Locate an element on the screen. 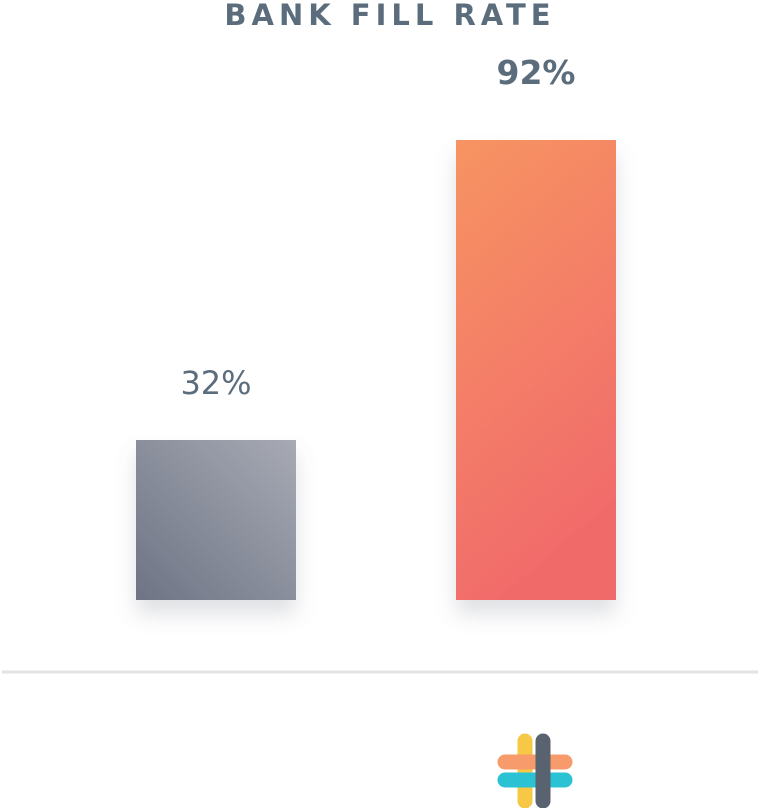 Image resolution: width=760 pixels, height=808 pixels. bar-value-label-2: 92% is located at coordinates (536, 72).